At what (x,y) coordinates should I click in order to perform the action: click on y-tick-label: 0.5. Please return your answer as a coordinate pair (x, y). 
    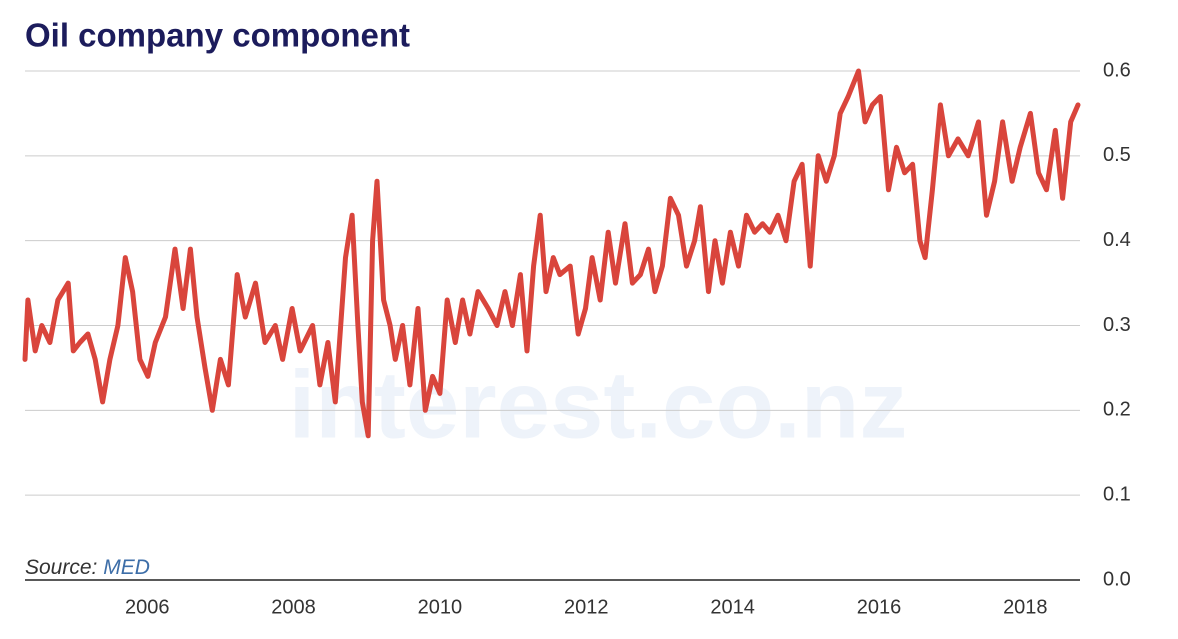
    Looking at the image, I should click on (1117, 155).